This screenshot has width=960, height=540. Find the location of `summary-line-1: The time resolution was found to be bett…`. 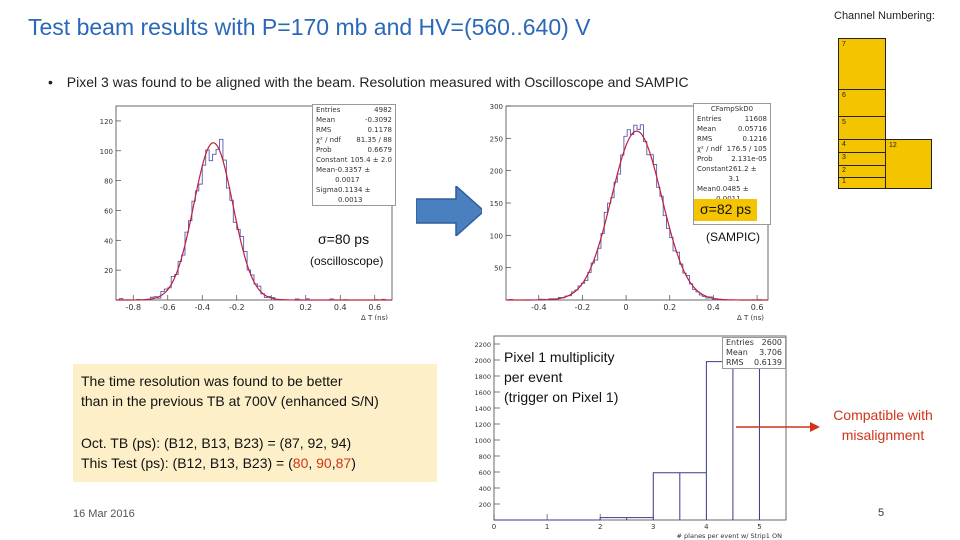

summary-line-1: The time resolution was found to be bett… is located at coordinates (212, 381).